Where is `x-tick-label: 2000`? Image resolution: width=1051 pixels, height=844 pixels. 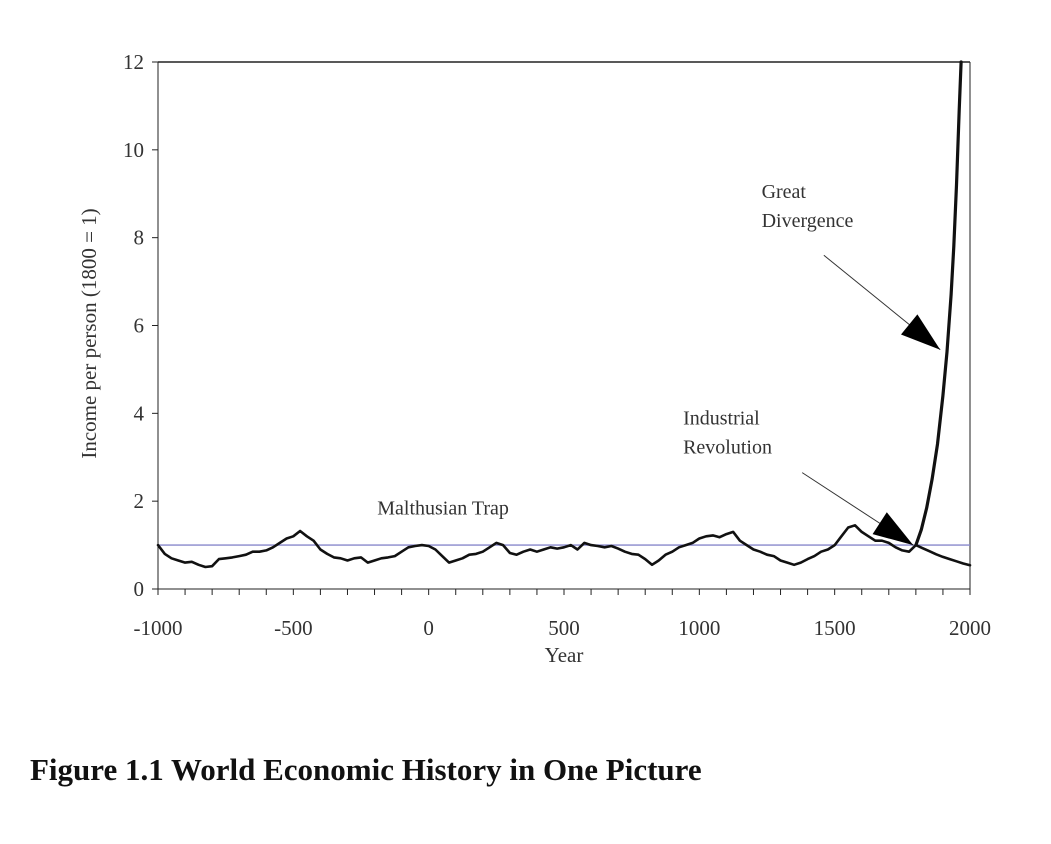
x-tick-label: 2000 is located at coordinates (970, 628).